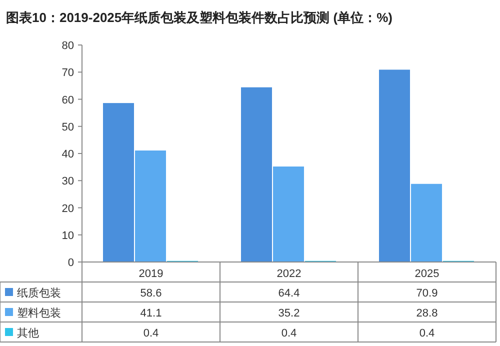  Describe the element at coordinates (68, 236) in the screenshot. I see `y-tick-label: 10` at that location.